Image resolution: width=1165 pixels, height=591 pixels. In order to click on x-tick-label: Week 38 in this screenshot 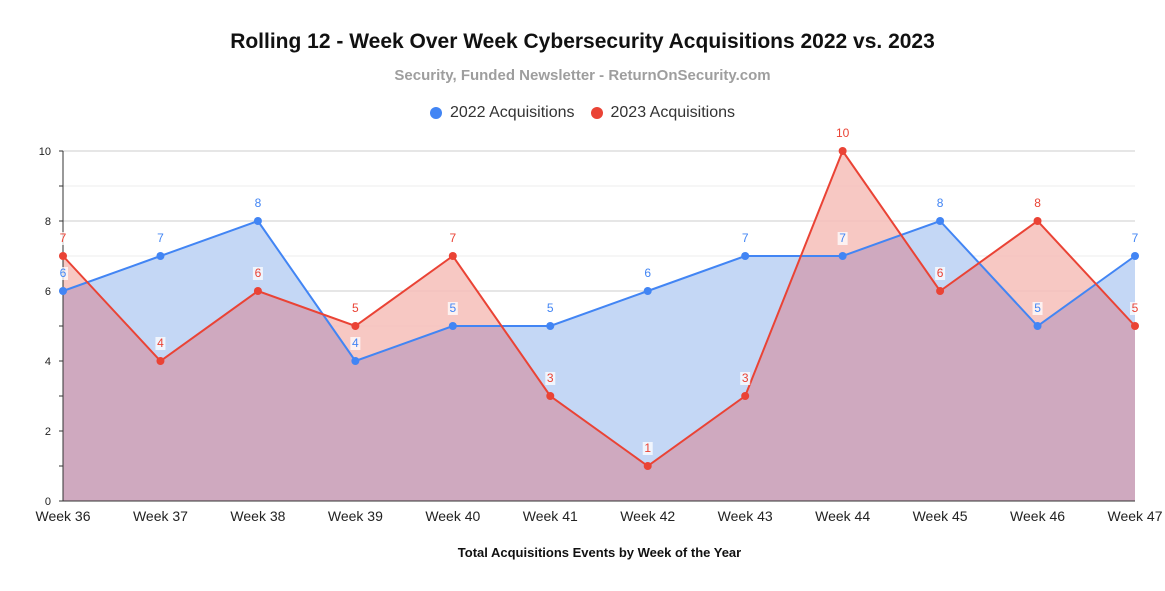, I will do `click(257, 516)`.